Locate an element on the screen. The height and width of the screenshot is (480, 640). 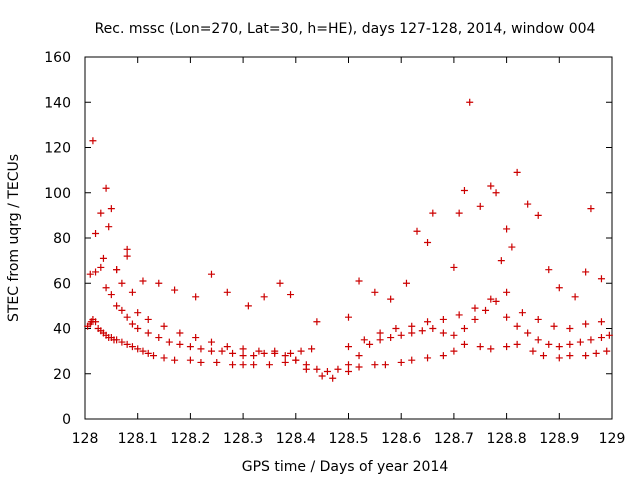
x-tick-label: 128.4 is located at coordinates (296, 439).